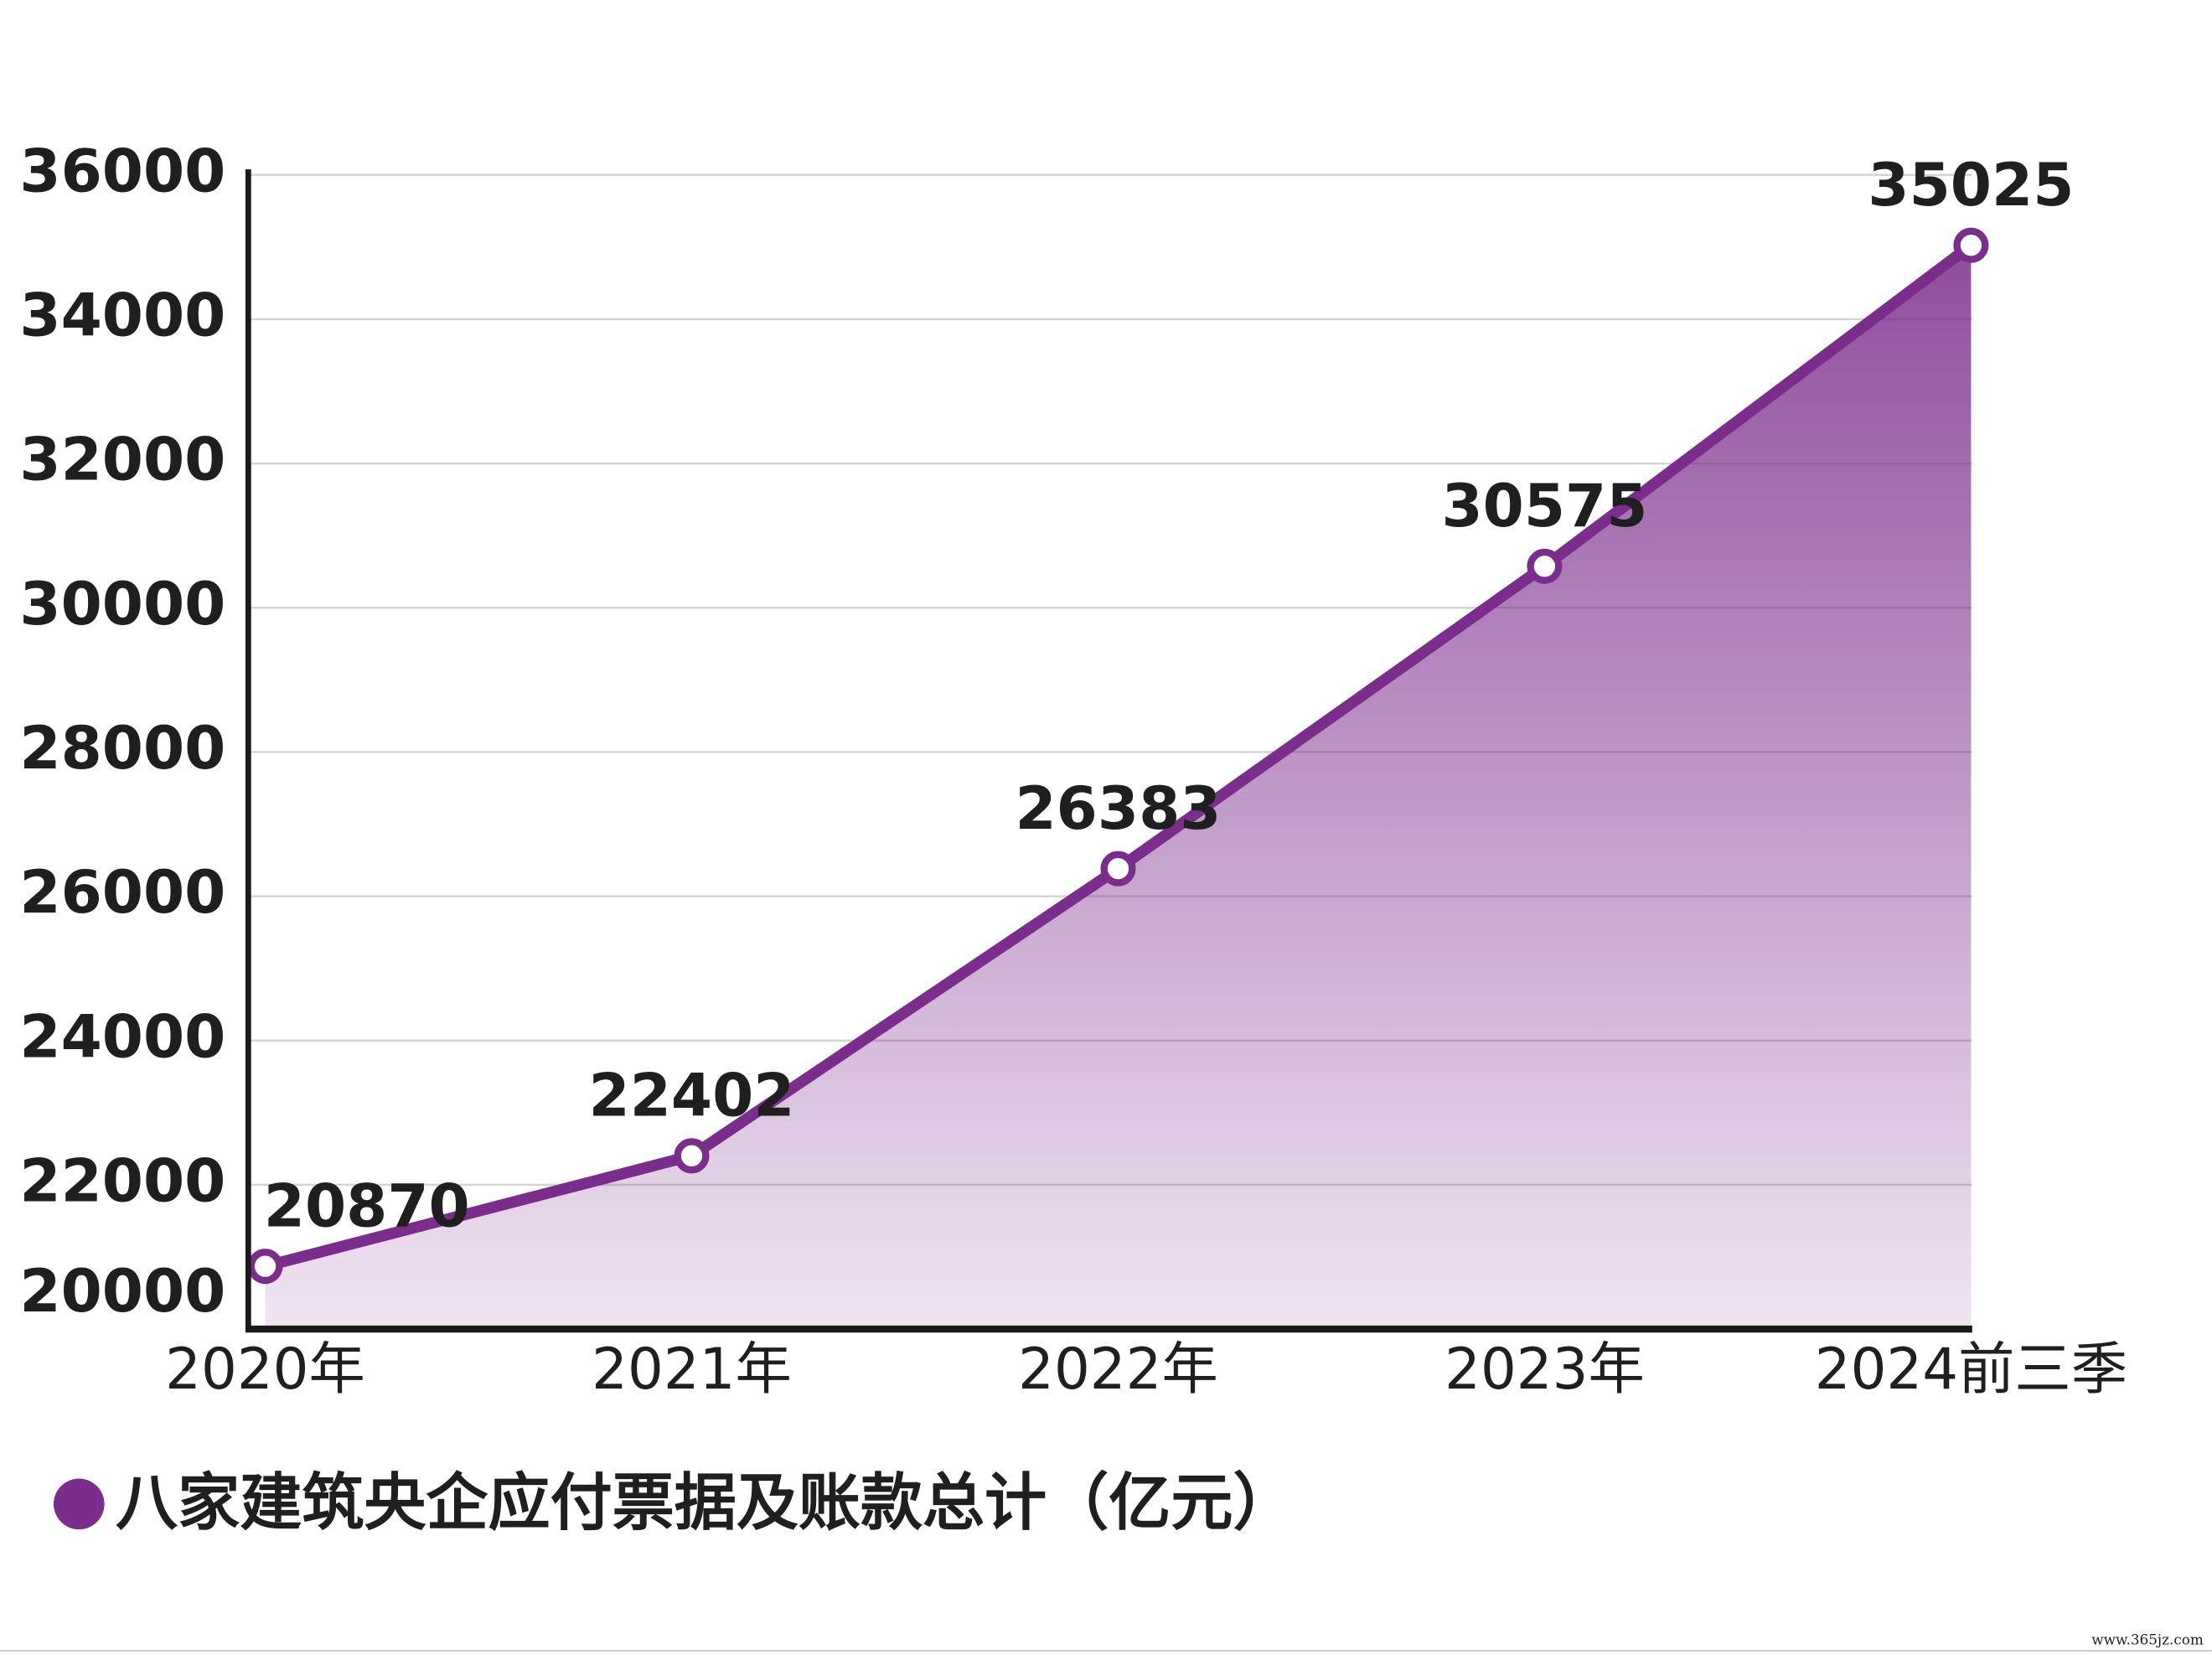  I want to click on data-label: 26383, so click(1118, 808).